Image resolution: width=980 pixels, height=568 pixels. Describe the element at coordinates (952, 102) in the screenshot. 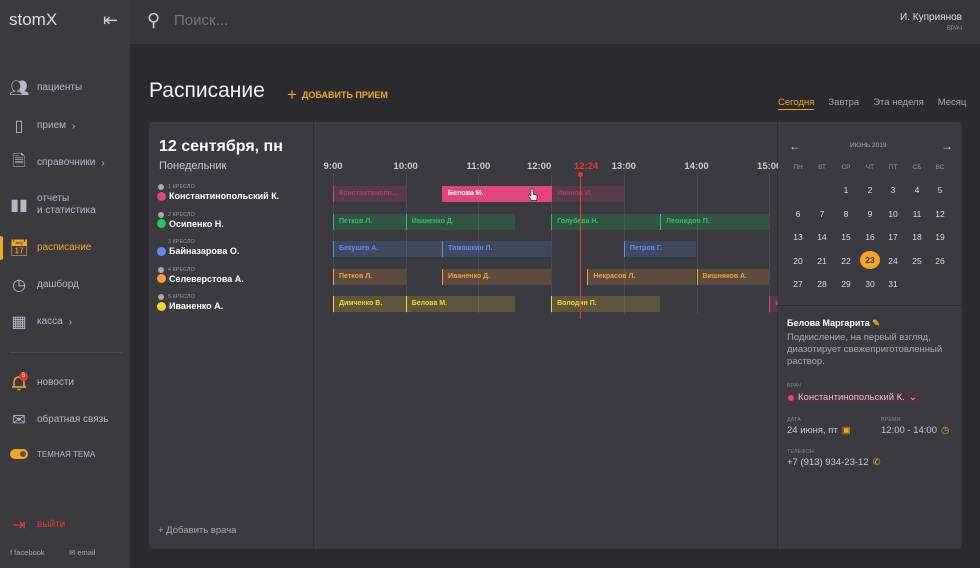

I see `tab-month: Месяц` at that location.